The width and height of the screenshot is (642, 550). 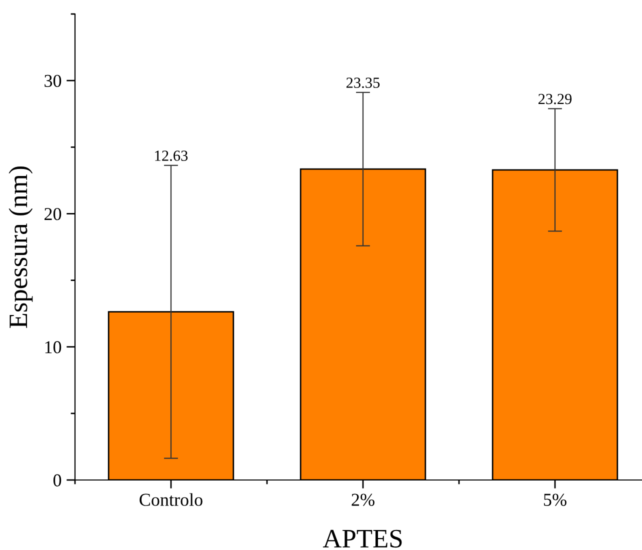 I want to click on y-tick-label: 0, so click(x=57, y=480).